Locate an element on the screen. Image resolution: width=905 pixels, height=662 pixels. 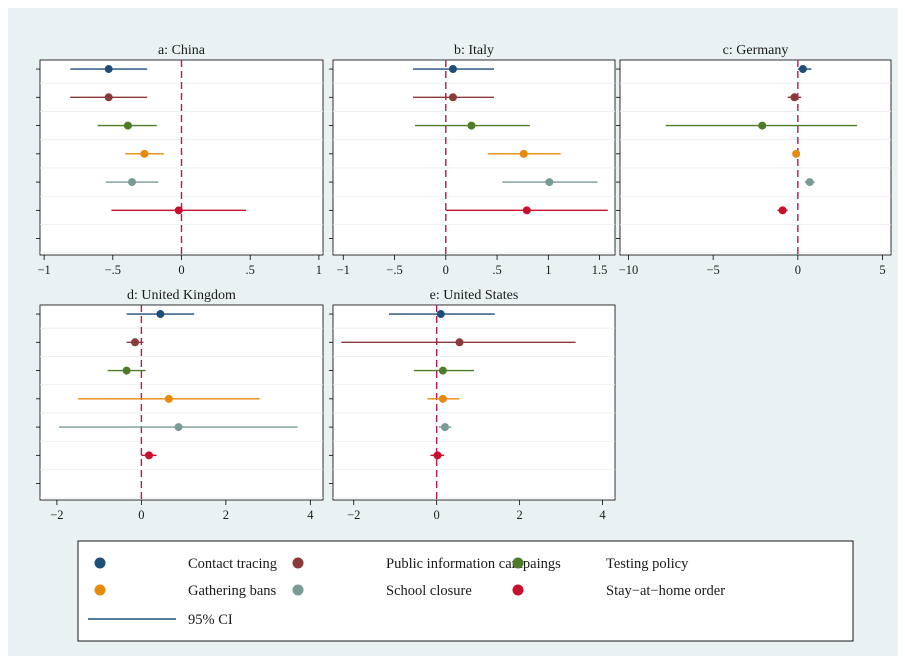
panel-2: b: Italy −1 −.5 0 .5 1 1.5 is located at coordinates (472, 160).